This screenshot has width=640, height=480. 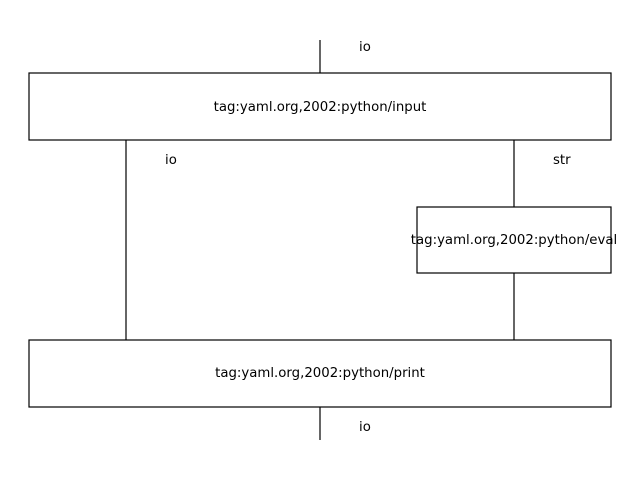 I want to click on node-input-label: tag:yaml.org,2002:python/input, so click(x=320, y=107).